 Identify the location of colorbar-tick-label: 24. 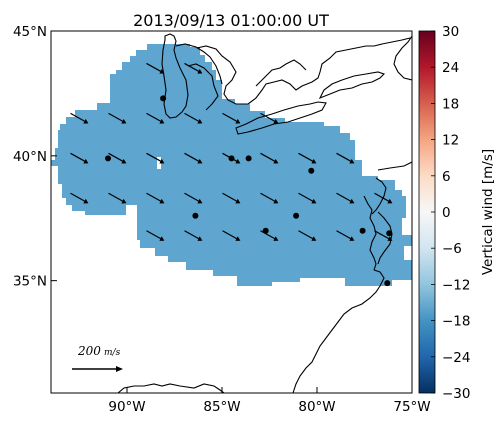
(450, 68).